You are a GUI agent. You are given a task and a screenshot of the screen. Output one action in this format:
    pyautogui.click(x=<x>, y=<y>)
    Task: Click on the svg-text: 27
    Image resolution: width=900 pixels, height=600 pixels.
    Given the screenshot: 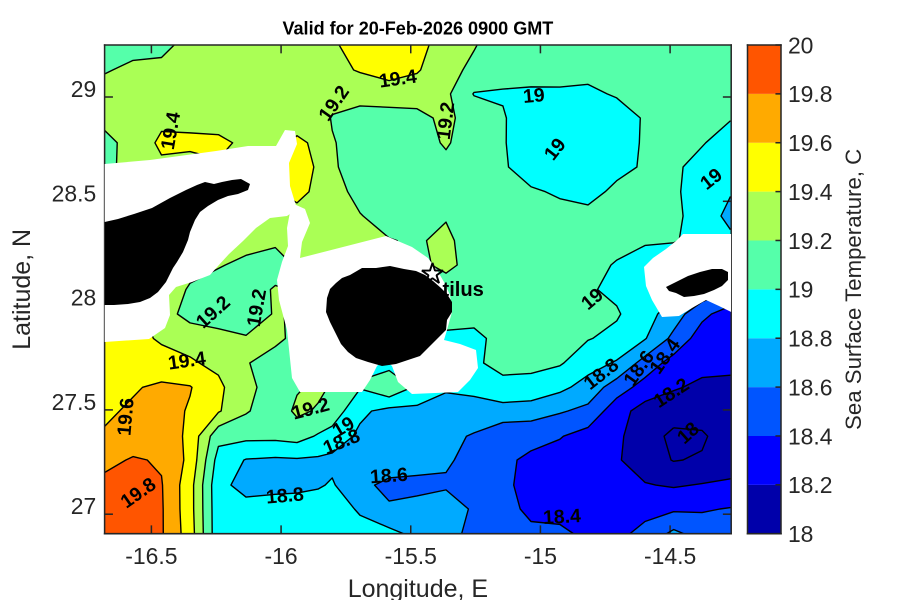 What is the action you would take?
    pyautogui.click(x=83, y=506)
    